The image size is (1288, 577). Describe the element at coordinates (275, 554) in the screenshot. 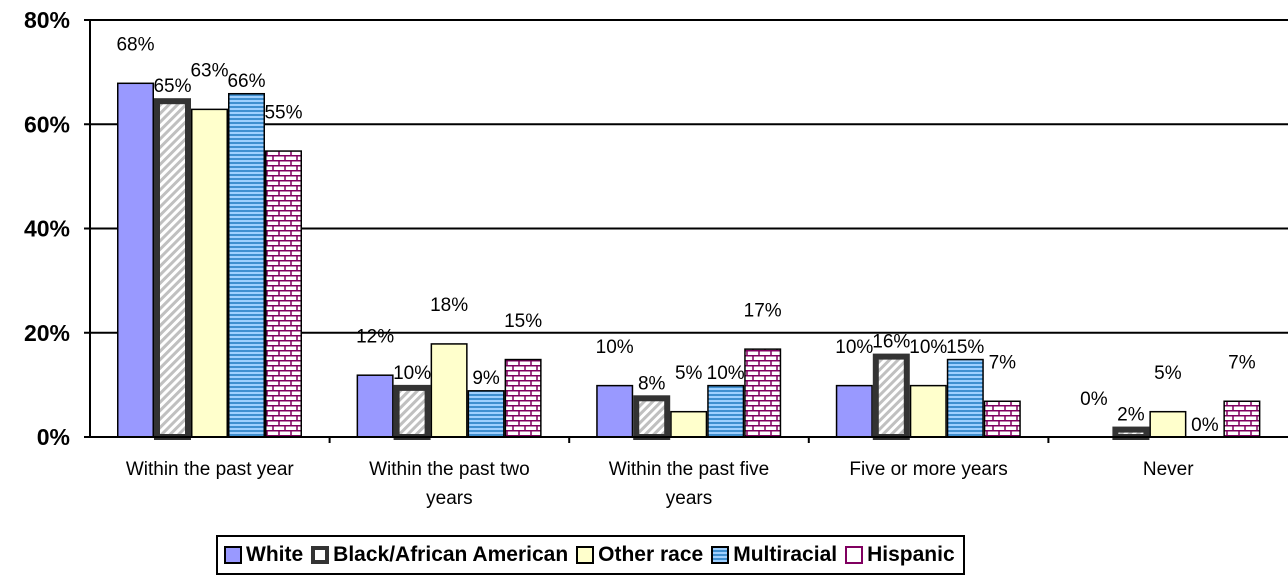

I see `legend-label: White` at that location.